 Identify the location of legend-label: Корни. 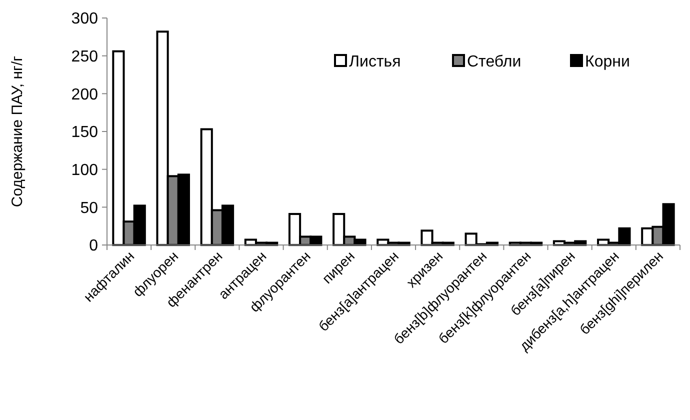
(607, 62).